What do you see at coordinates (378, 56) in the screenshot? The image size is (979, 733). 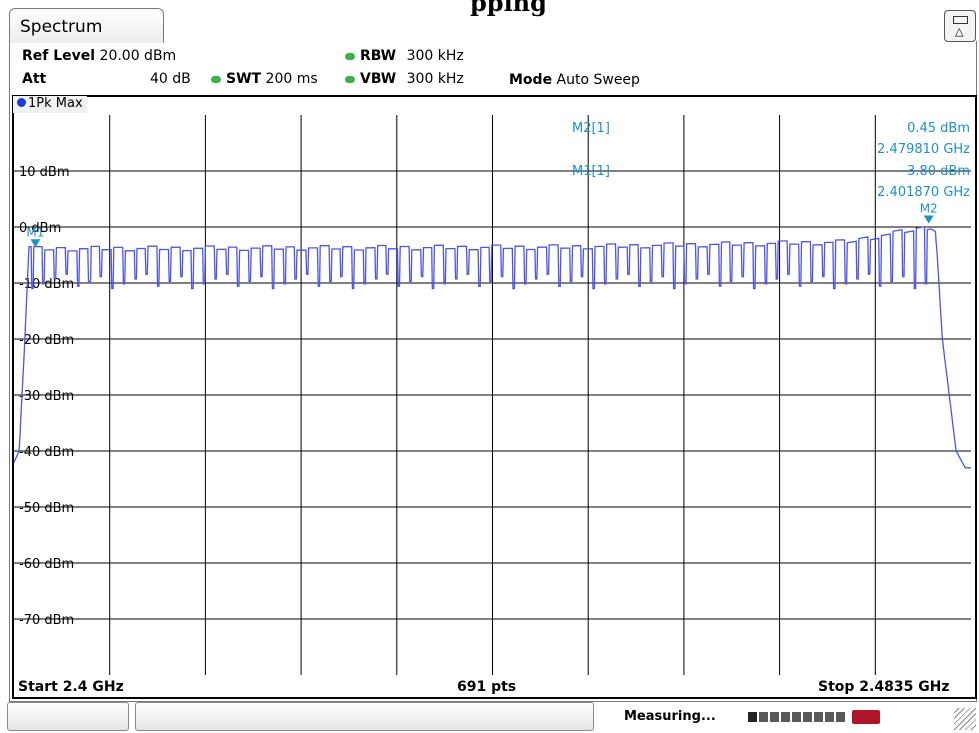 I see `rbw-label: RBW` at bounding box center [378, 56].